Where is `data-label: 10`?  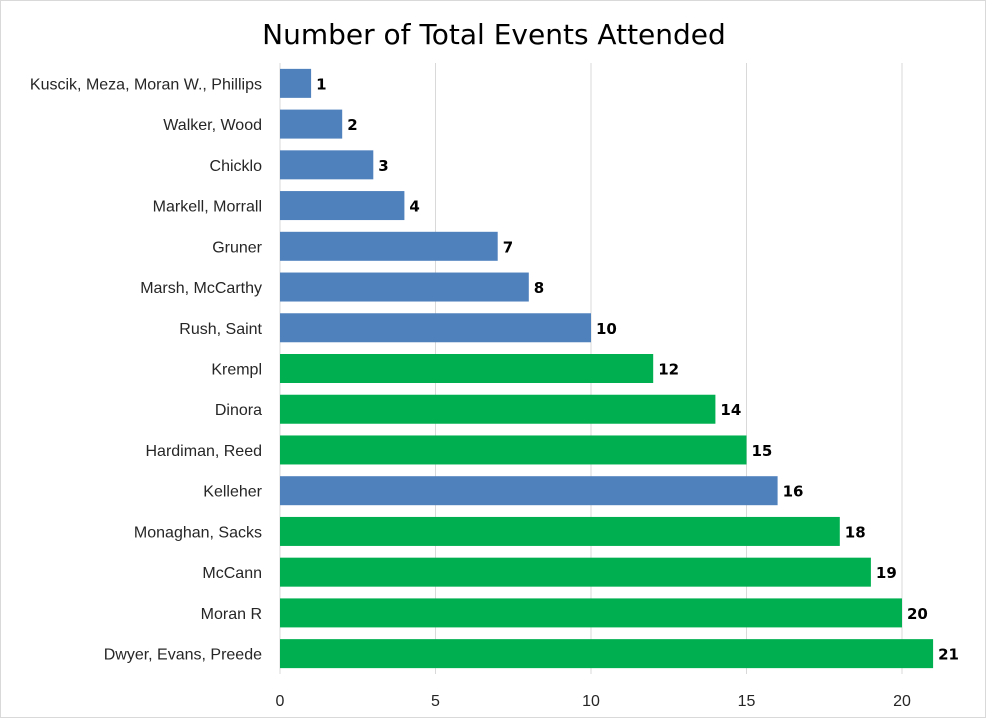 data-label: 10 is located at coordinates (606, 329).